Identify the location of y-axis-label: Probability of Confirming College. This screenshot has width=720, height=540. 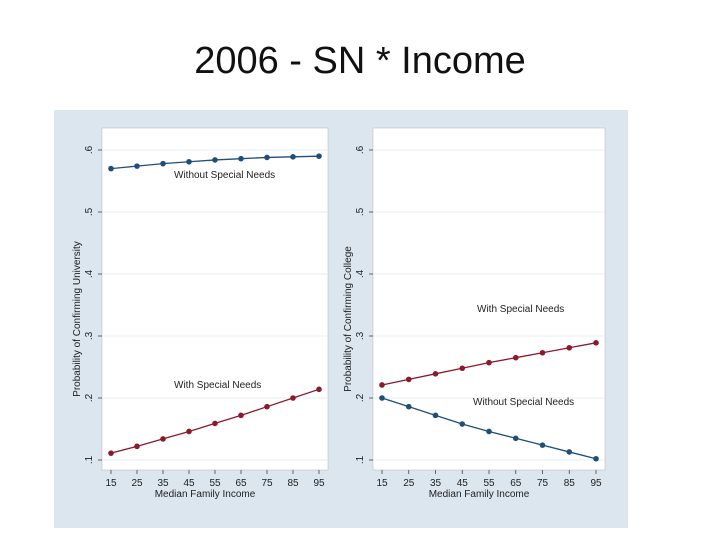
(348, 319).